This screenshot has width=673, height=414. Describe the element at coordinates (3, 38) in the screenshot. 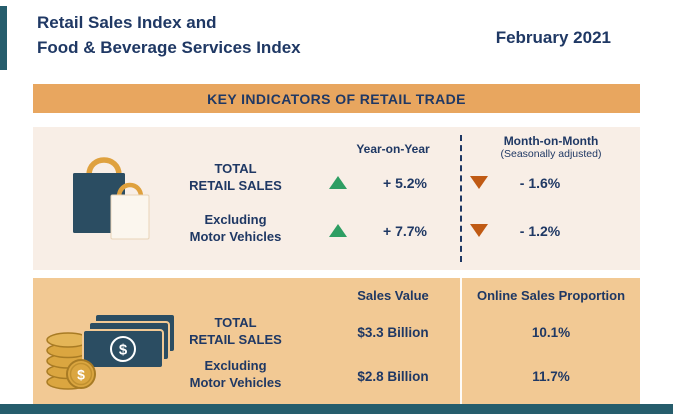

I see `header-accent-stripe` at that location.